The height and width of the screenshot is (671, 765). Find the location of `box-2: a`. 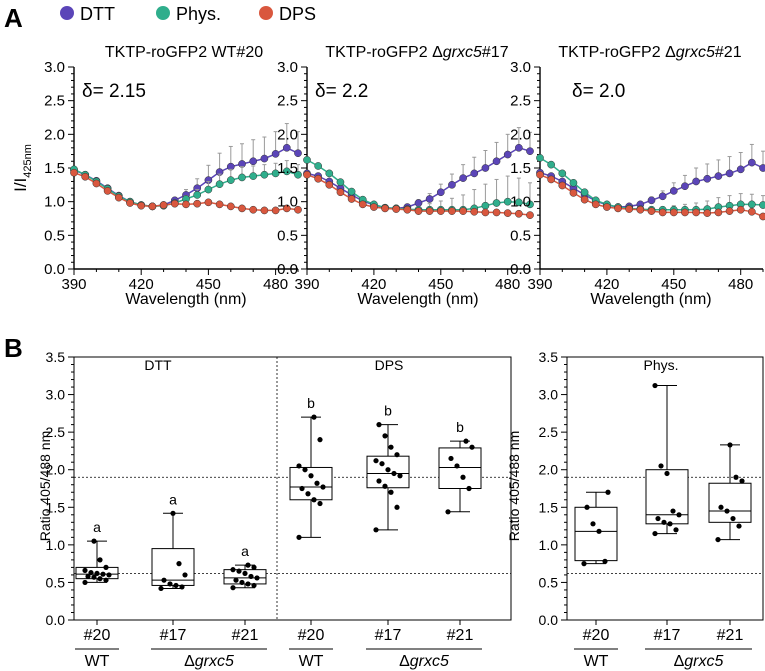

box-2: a is located at coordinates (245, 567).